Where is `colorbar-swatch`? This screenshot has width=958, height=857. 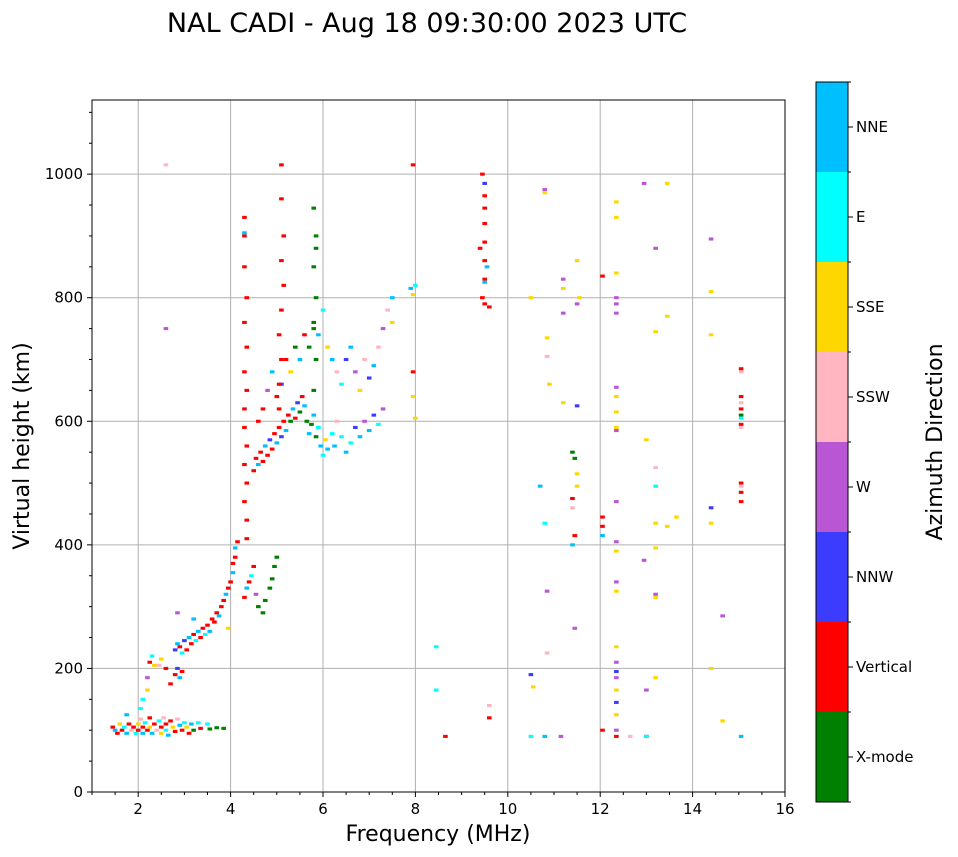 colorbar-swatch is located at coordinates (832, 667).